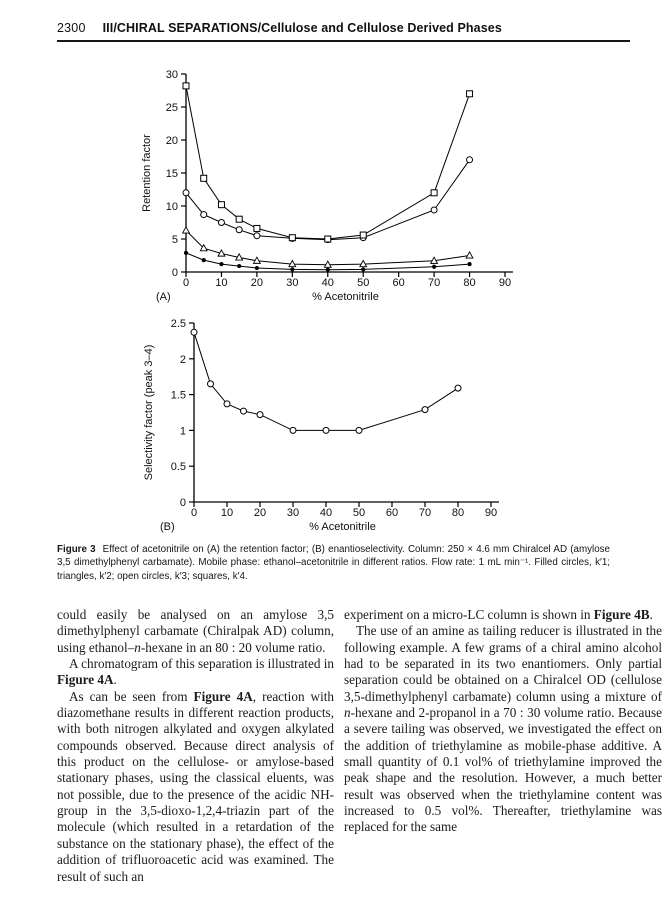 Image resolution: width=668 pixels, height=900 pixels. I want to click on series-line-k′4, so click(328, 162).